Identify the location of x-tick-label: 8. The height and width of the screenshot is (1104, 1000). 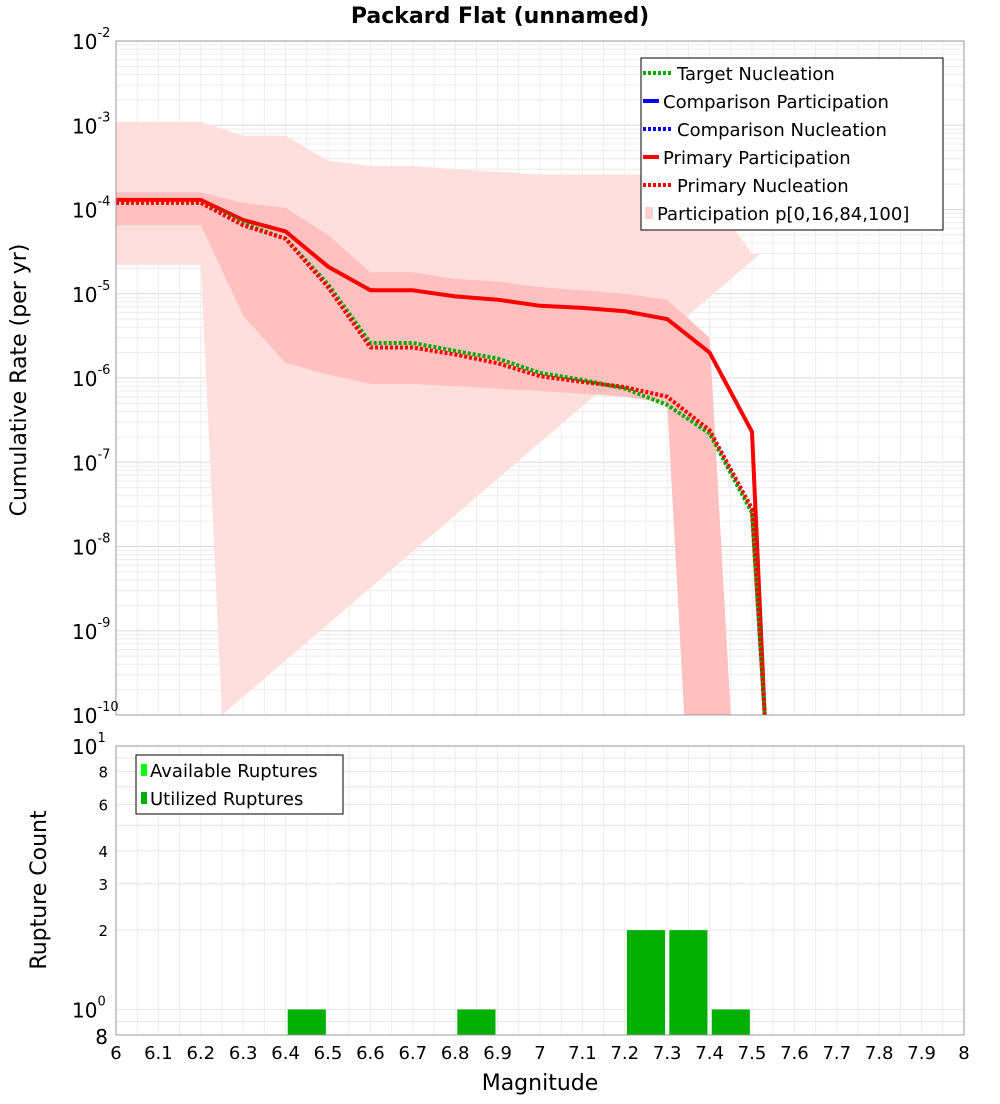
(963, 1053).